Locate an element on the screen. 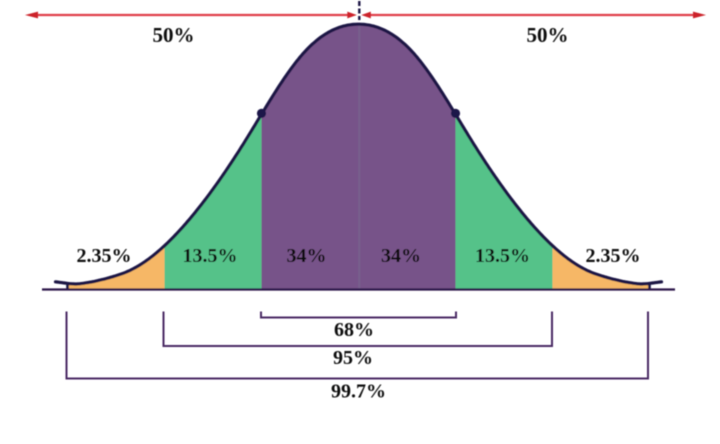 The image size is (720, 444). svg-text: 68% is located at coordinates (354, 330).